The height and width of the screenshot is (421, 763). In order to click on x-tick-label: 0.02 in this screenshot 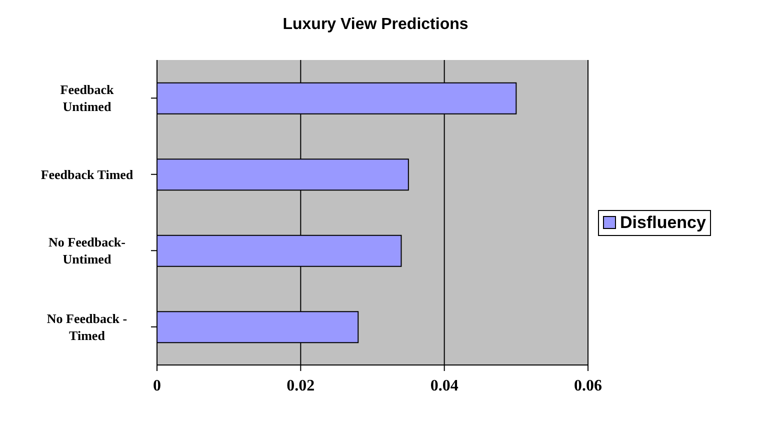, I will do `click(300, 385)`.